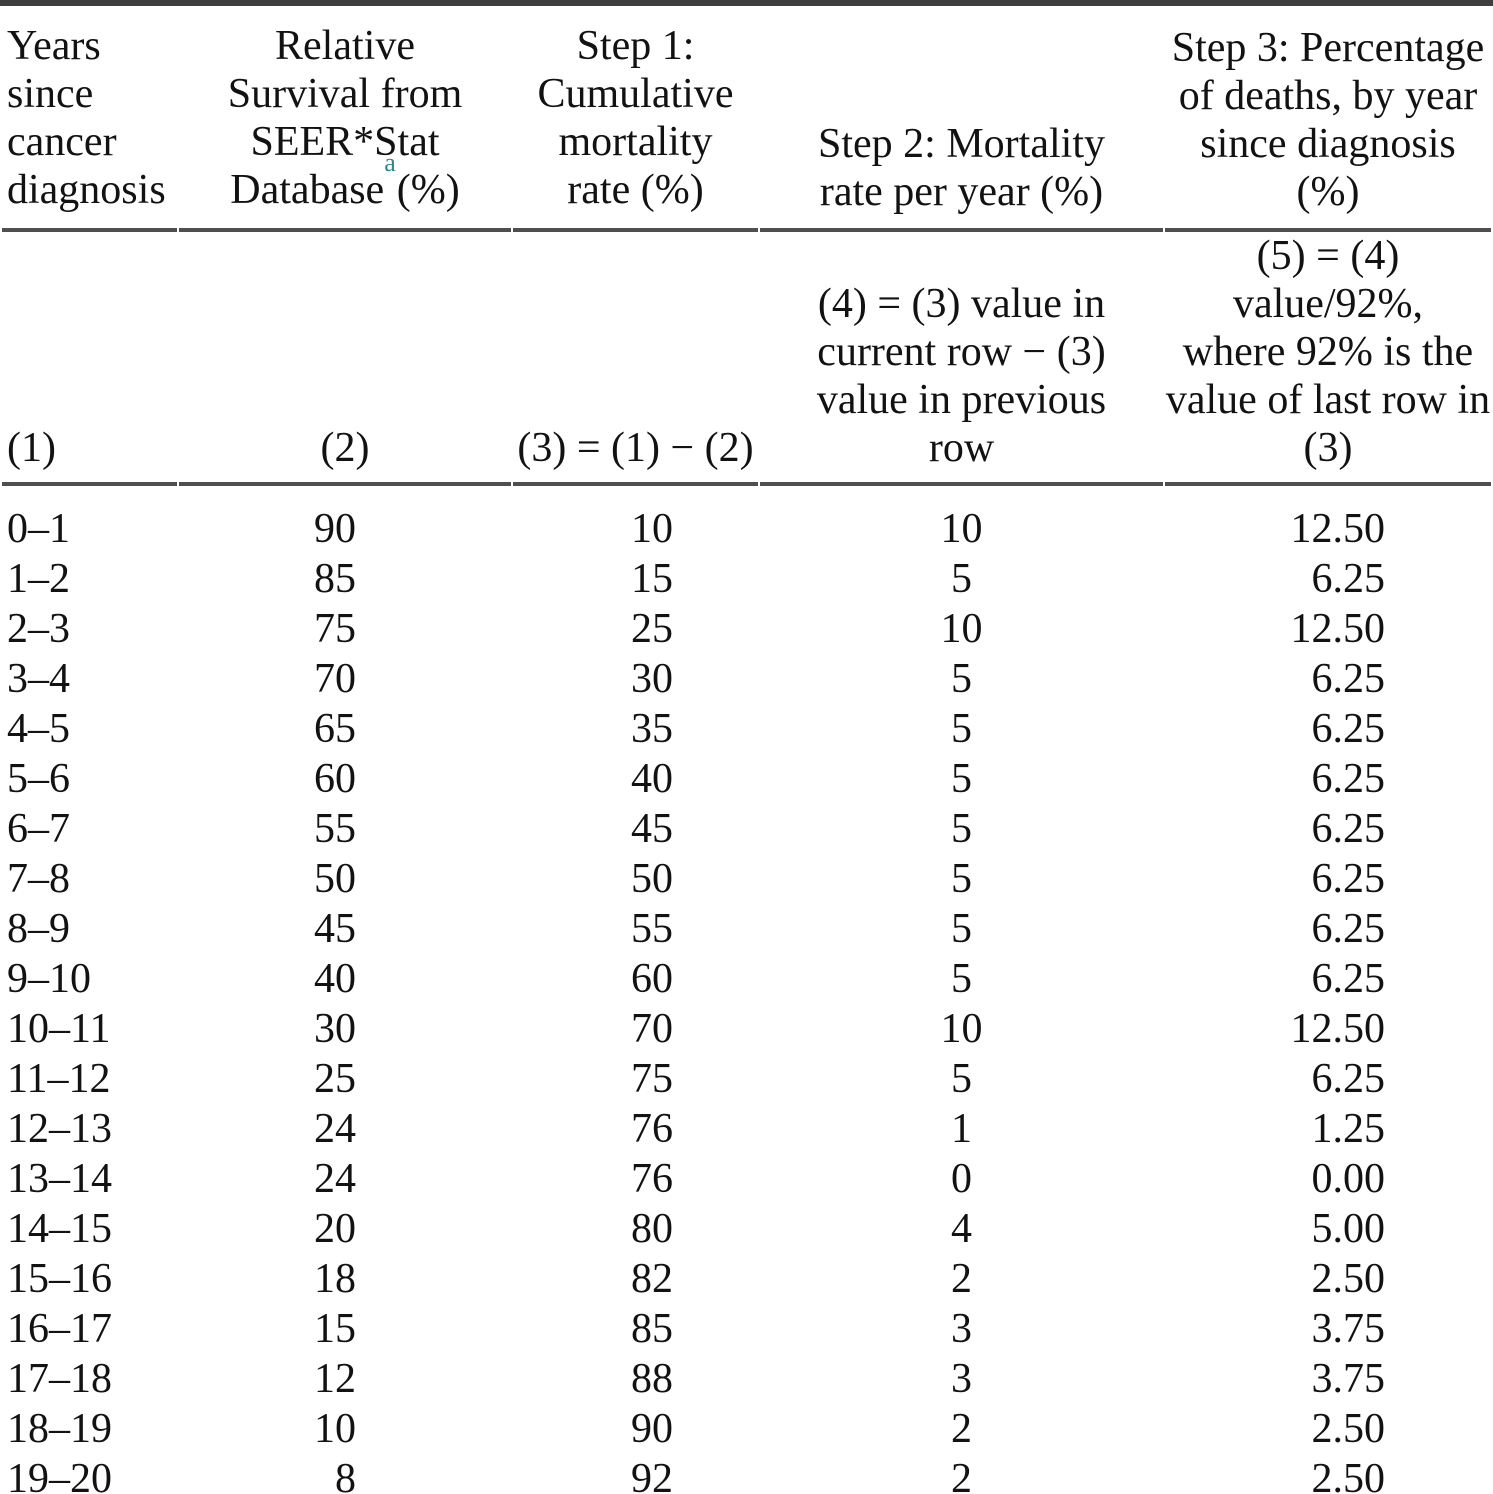 The image size is (1493, 1494). What do you see at coordinates (345, 1475) in the screenshot?
I see `cell-relative-survival: 8` at bounding box center [345, 1475].